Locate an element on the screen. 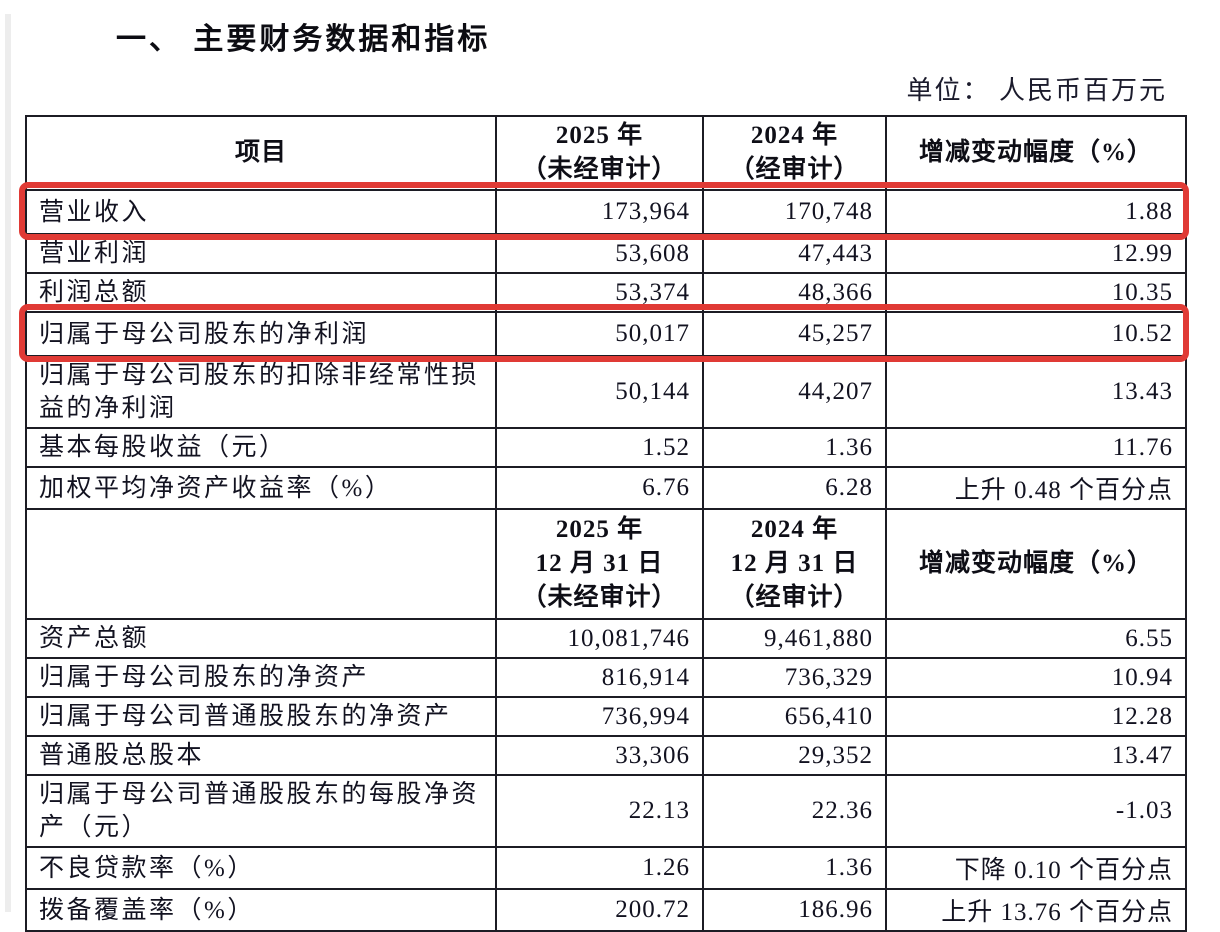  row-label: 营业利润 is located at coordinates (261, 253).